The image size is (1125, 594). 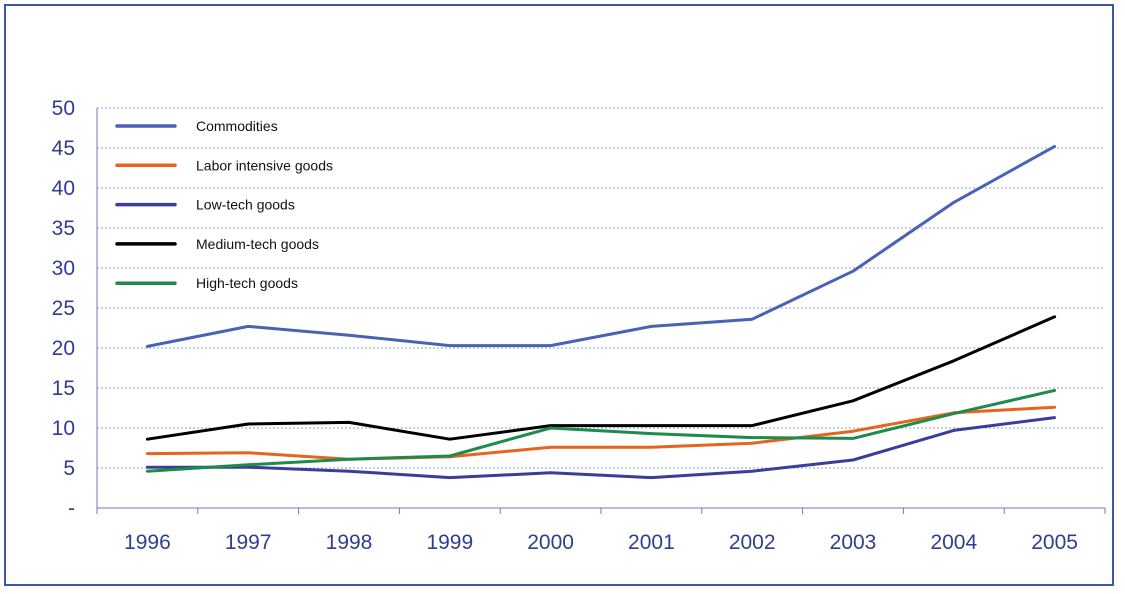 What do you see at coordinates (550, 542) in the screenshot?
I see `x-tick-label: 2000` at bounding box center [550, 542].